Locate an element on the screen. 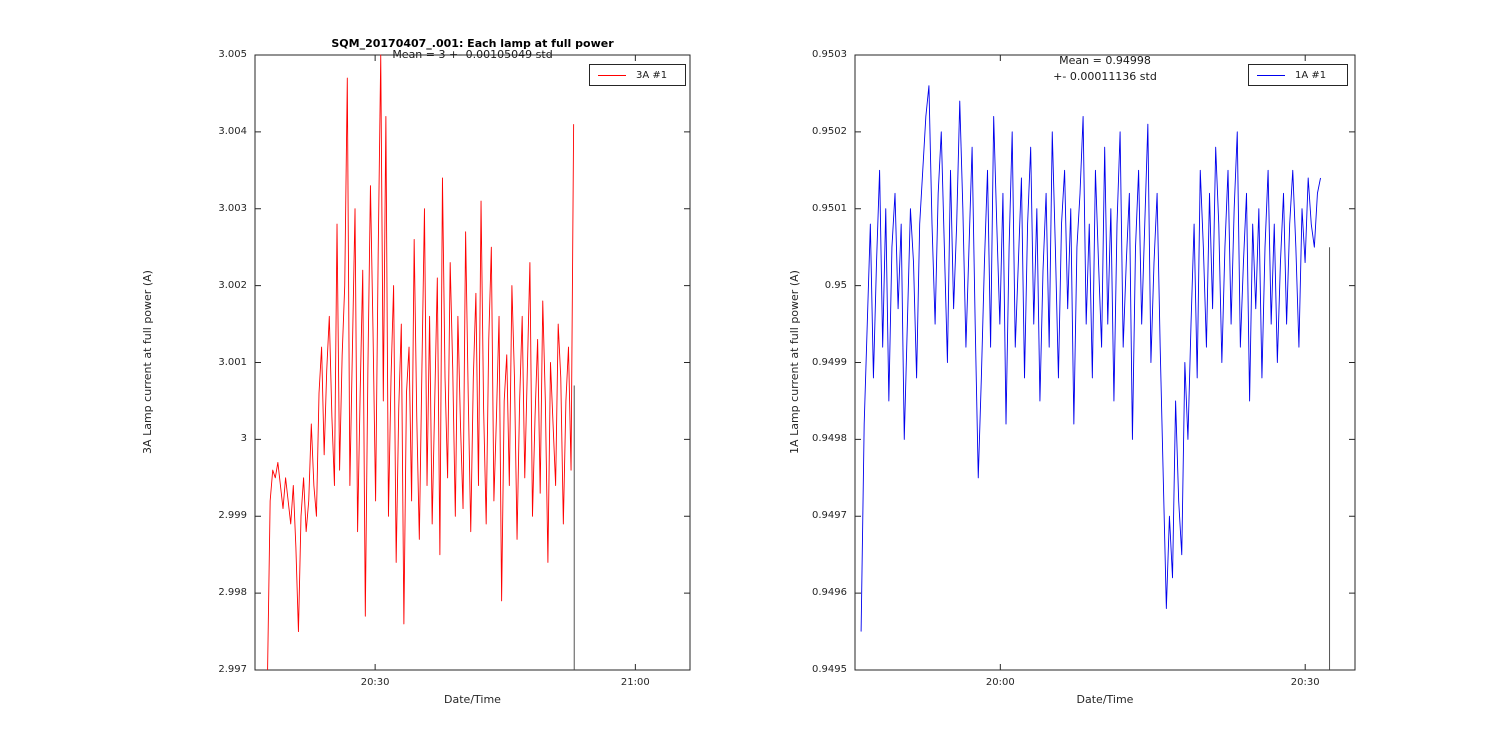 This screenshot has width=1500, height=750. mean-annotation-line1: Mean = 0.94998 is located at coordinates (1105, 60).